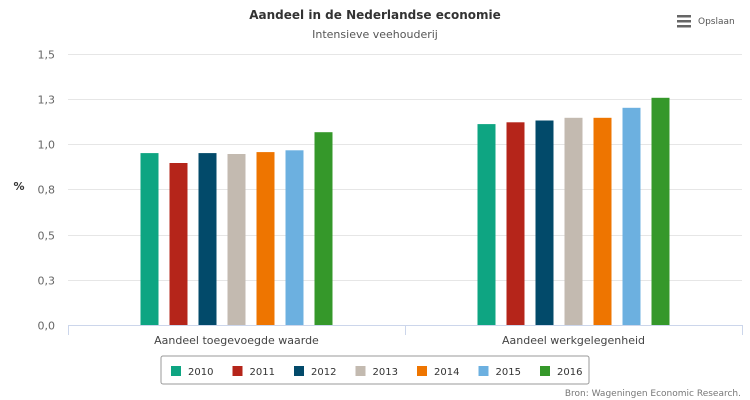 The image size is (750, 400). Describe the element at coordinates (486, 224) in the screenshot. I see `bar-2010-werkgelegenheid` at that location.